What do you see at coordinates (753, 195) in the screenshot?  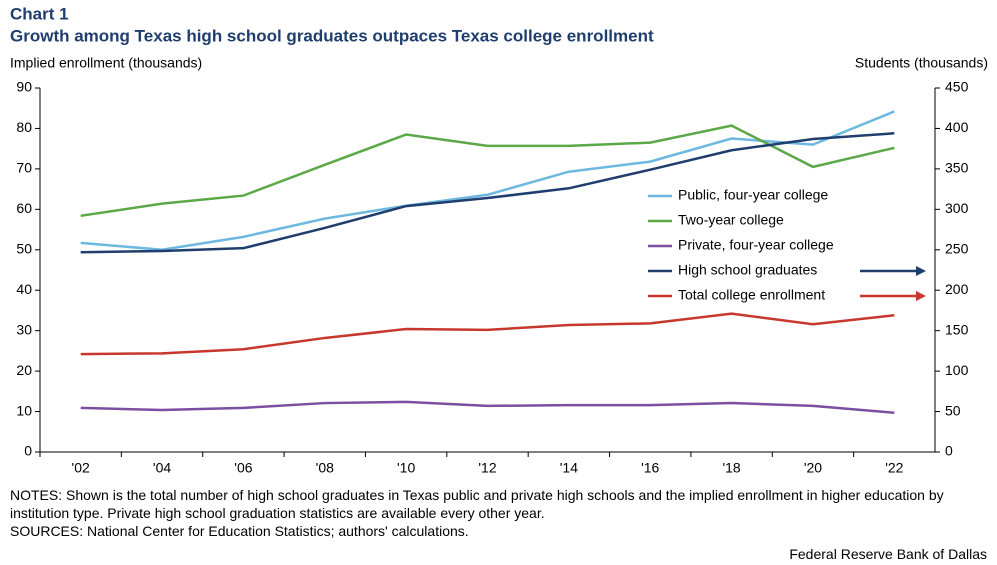 I see `legend-label: Public, four-year college` at bounding box center [753, 195].